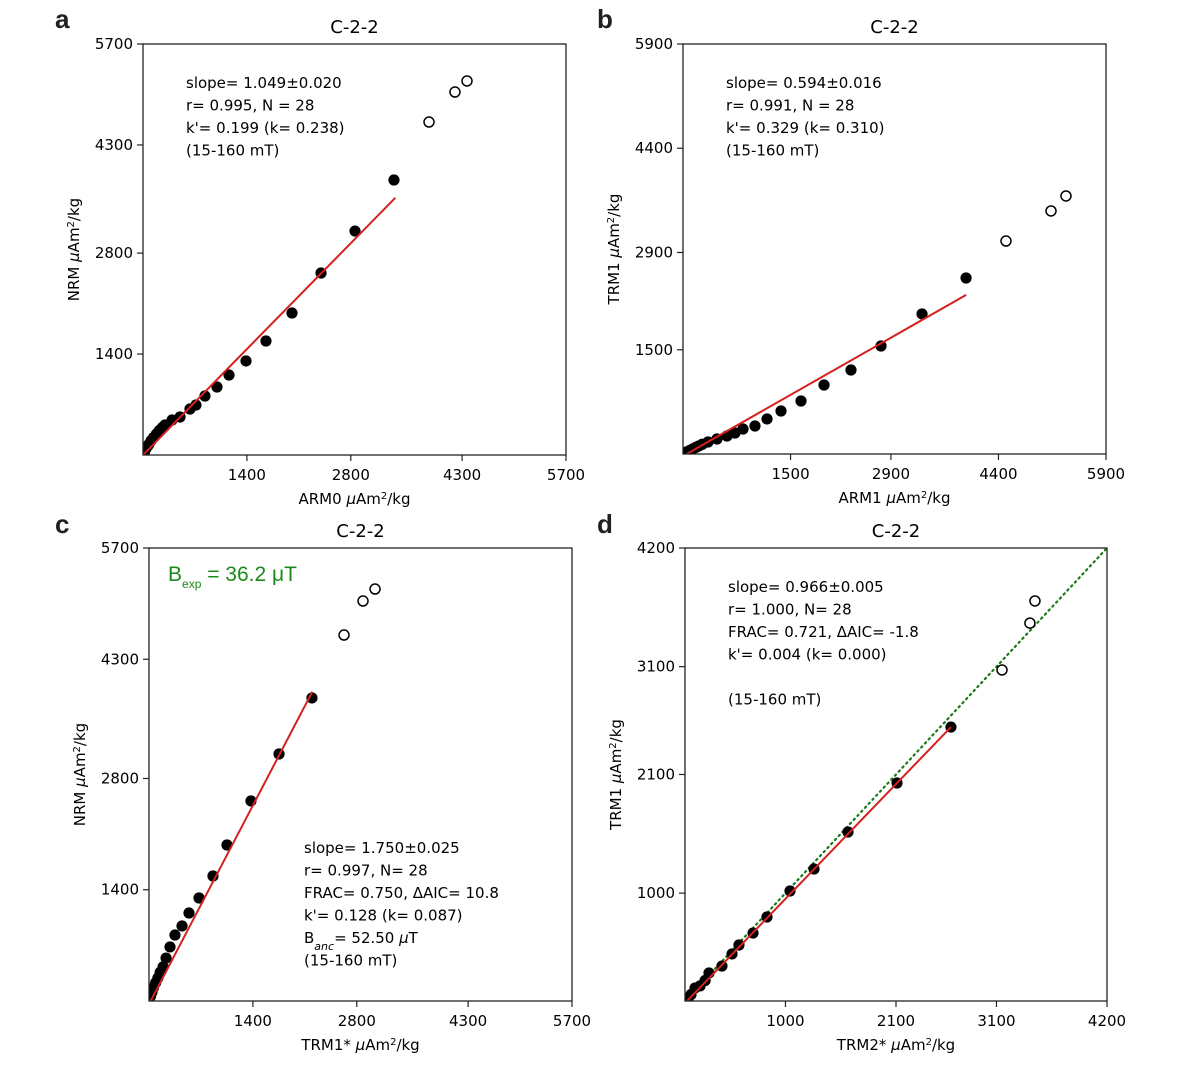 The width and height of the screenshot is (1200, 1076). I want to click on x-axis-label: TRM2* μAm2/kg, so click(895, 1045).